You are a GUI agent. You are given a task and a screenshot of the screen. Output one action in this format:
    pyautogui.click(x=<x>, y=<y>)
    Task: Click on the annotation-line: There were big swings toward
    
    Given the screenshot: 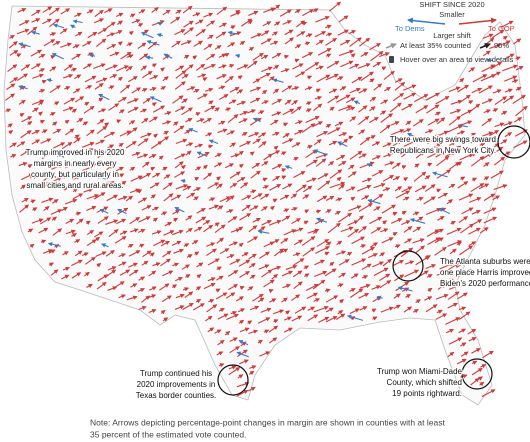 What is the action you would take?
    pyautogui.click(x=443, y=139)
    